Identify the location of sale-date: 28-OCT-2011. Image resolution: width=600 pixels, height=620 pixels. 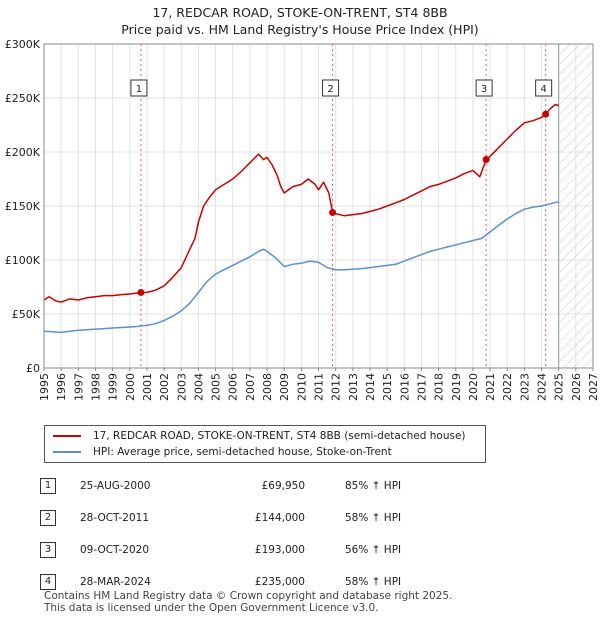
(114, 518).